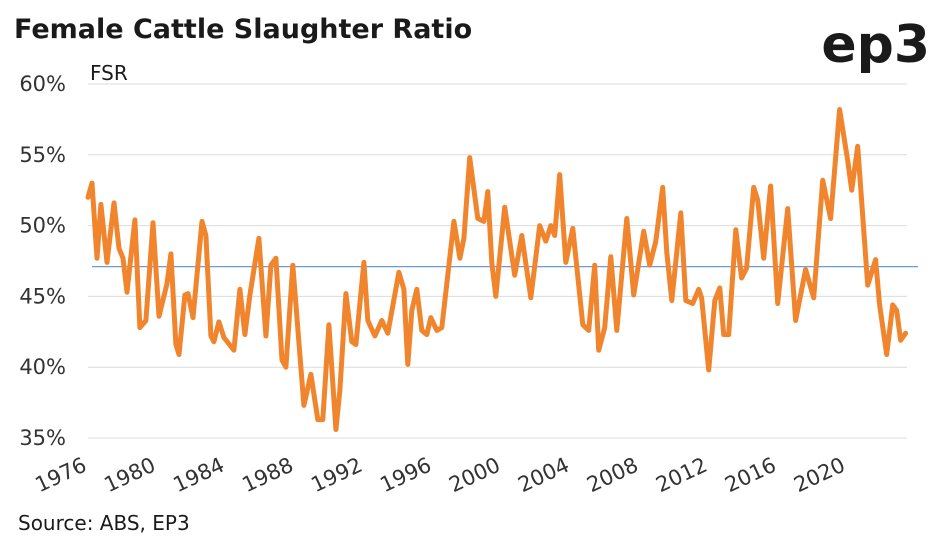 The image size is (947, 547). What do you see at coordinates (42, 155) in the screenshot?
I see `y-tick-label: 55%` at bounding box center [42, 155].